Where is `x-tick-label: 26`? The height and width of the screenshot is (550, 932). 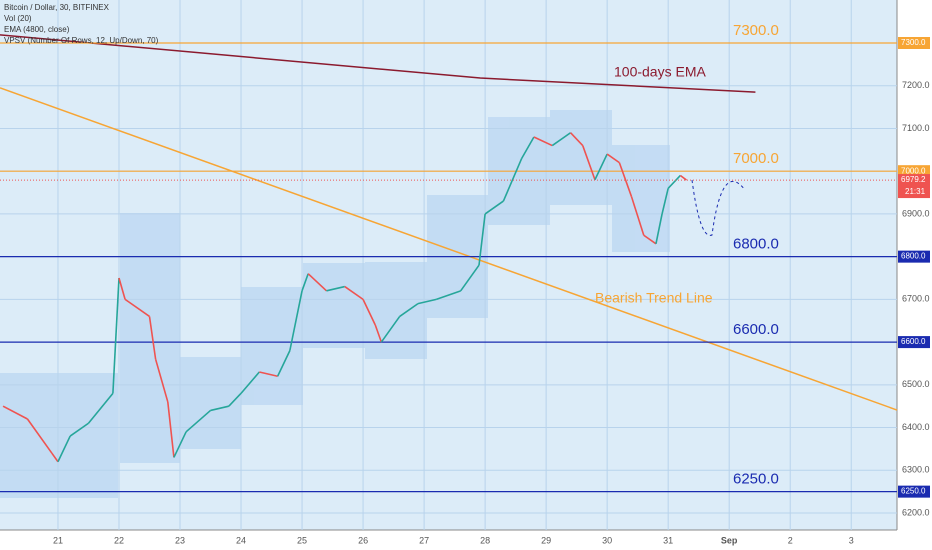
x-tick-label: 26 is located at coordinates (363, 540).